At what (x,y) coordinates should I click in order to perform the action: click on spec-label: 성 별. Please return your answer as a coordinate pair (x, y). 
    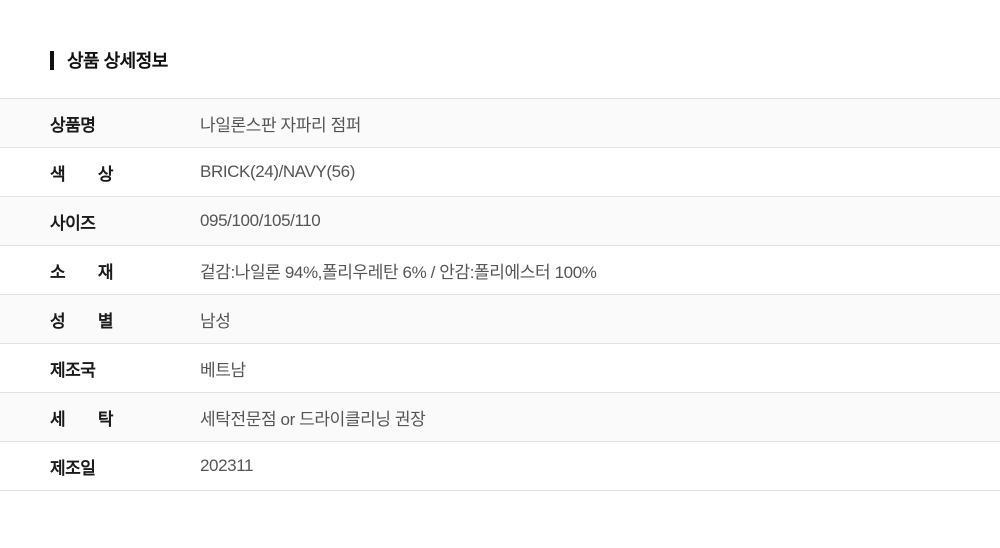
    Looking at the image, I should click on (82, 321).